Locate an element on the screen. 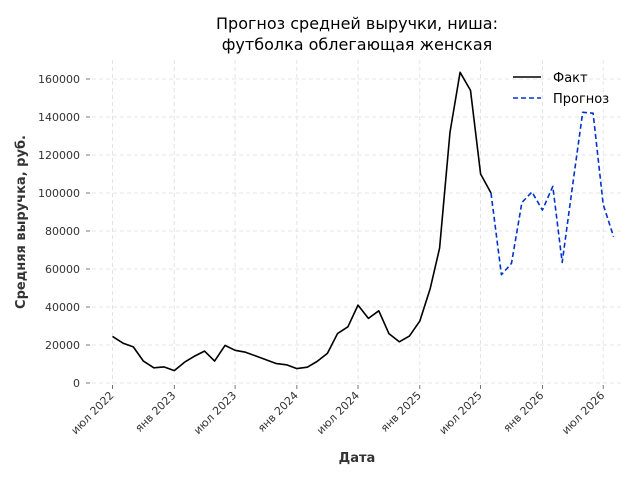  y-tick-label-2: 40000 is located at coordinates (62, 307).